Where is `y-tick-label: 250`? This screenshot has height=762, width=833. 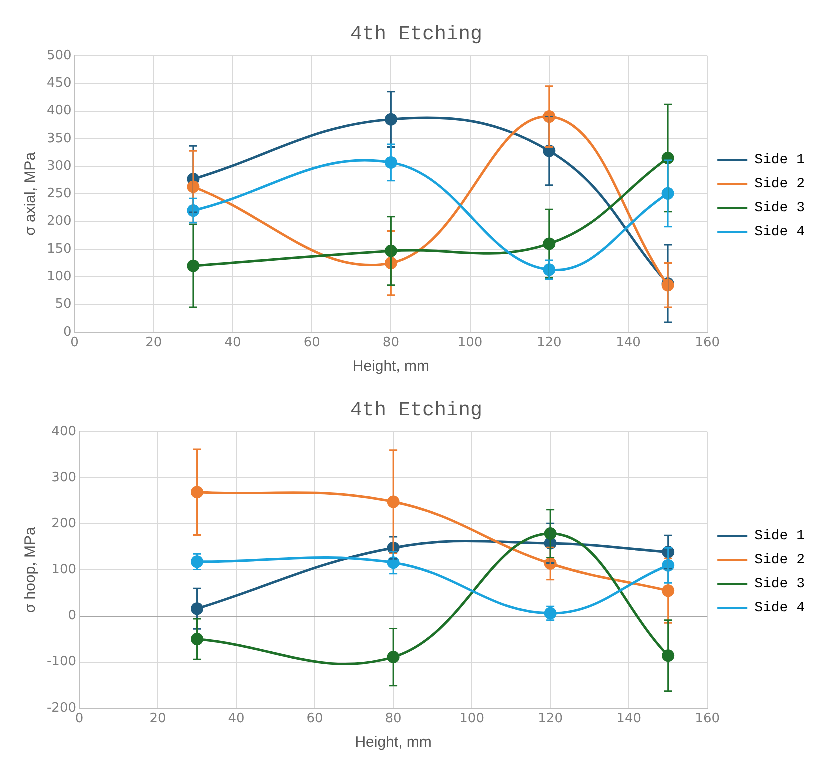 y-tick-label: 250 is located at coordinates (59, 194).